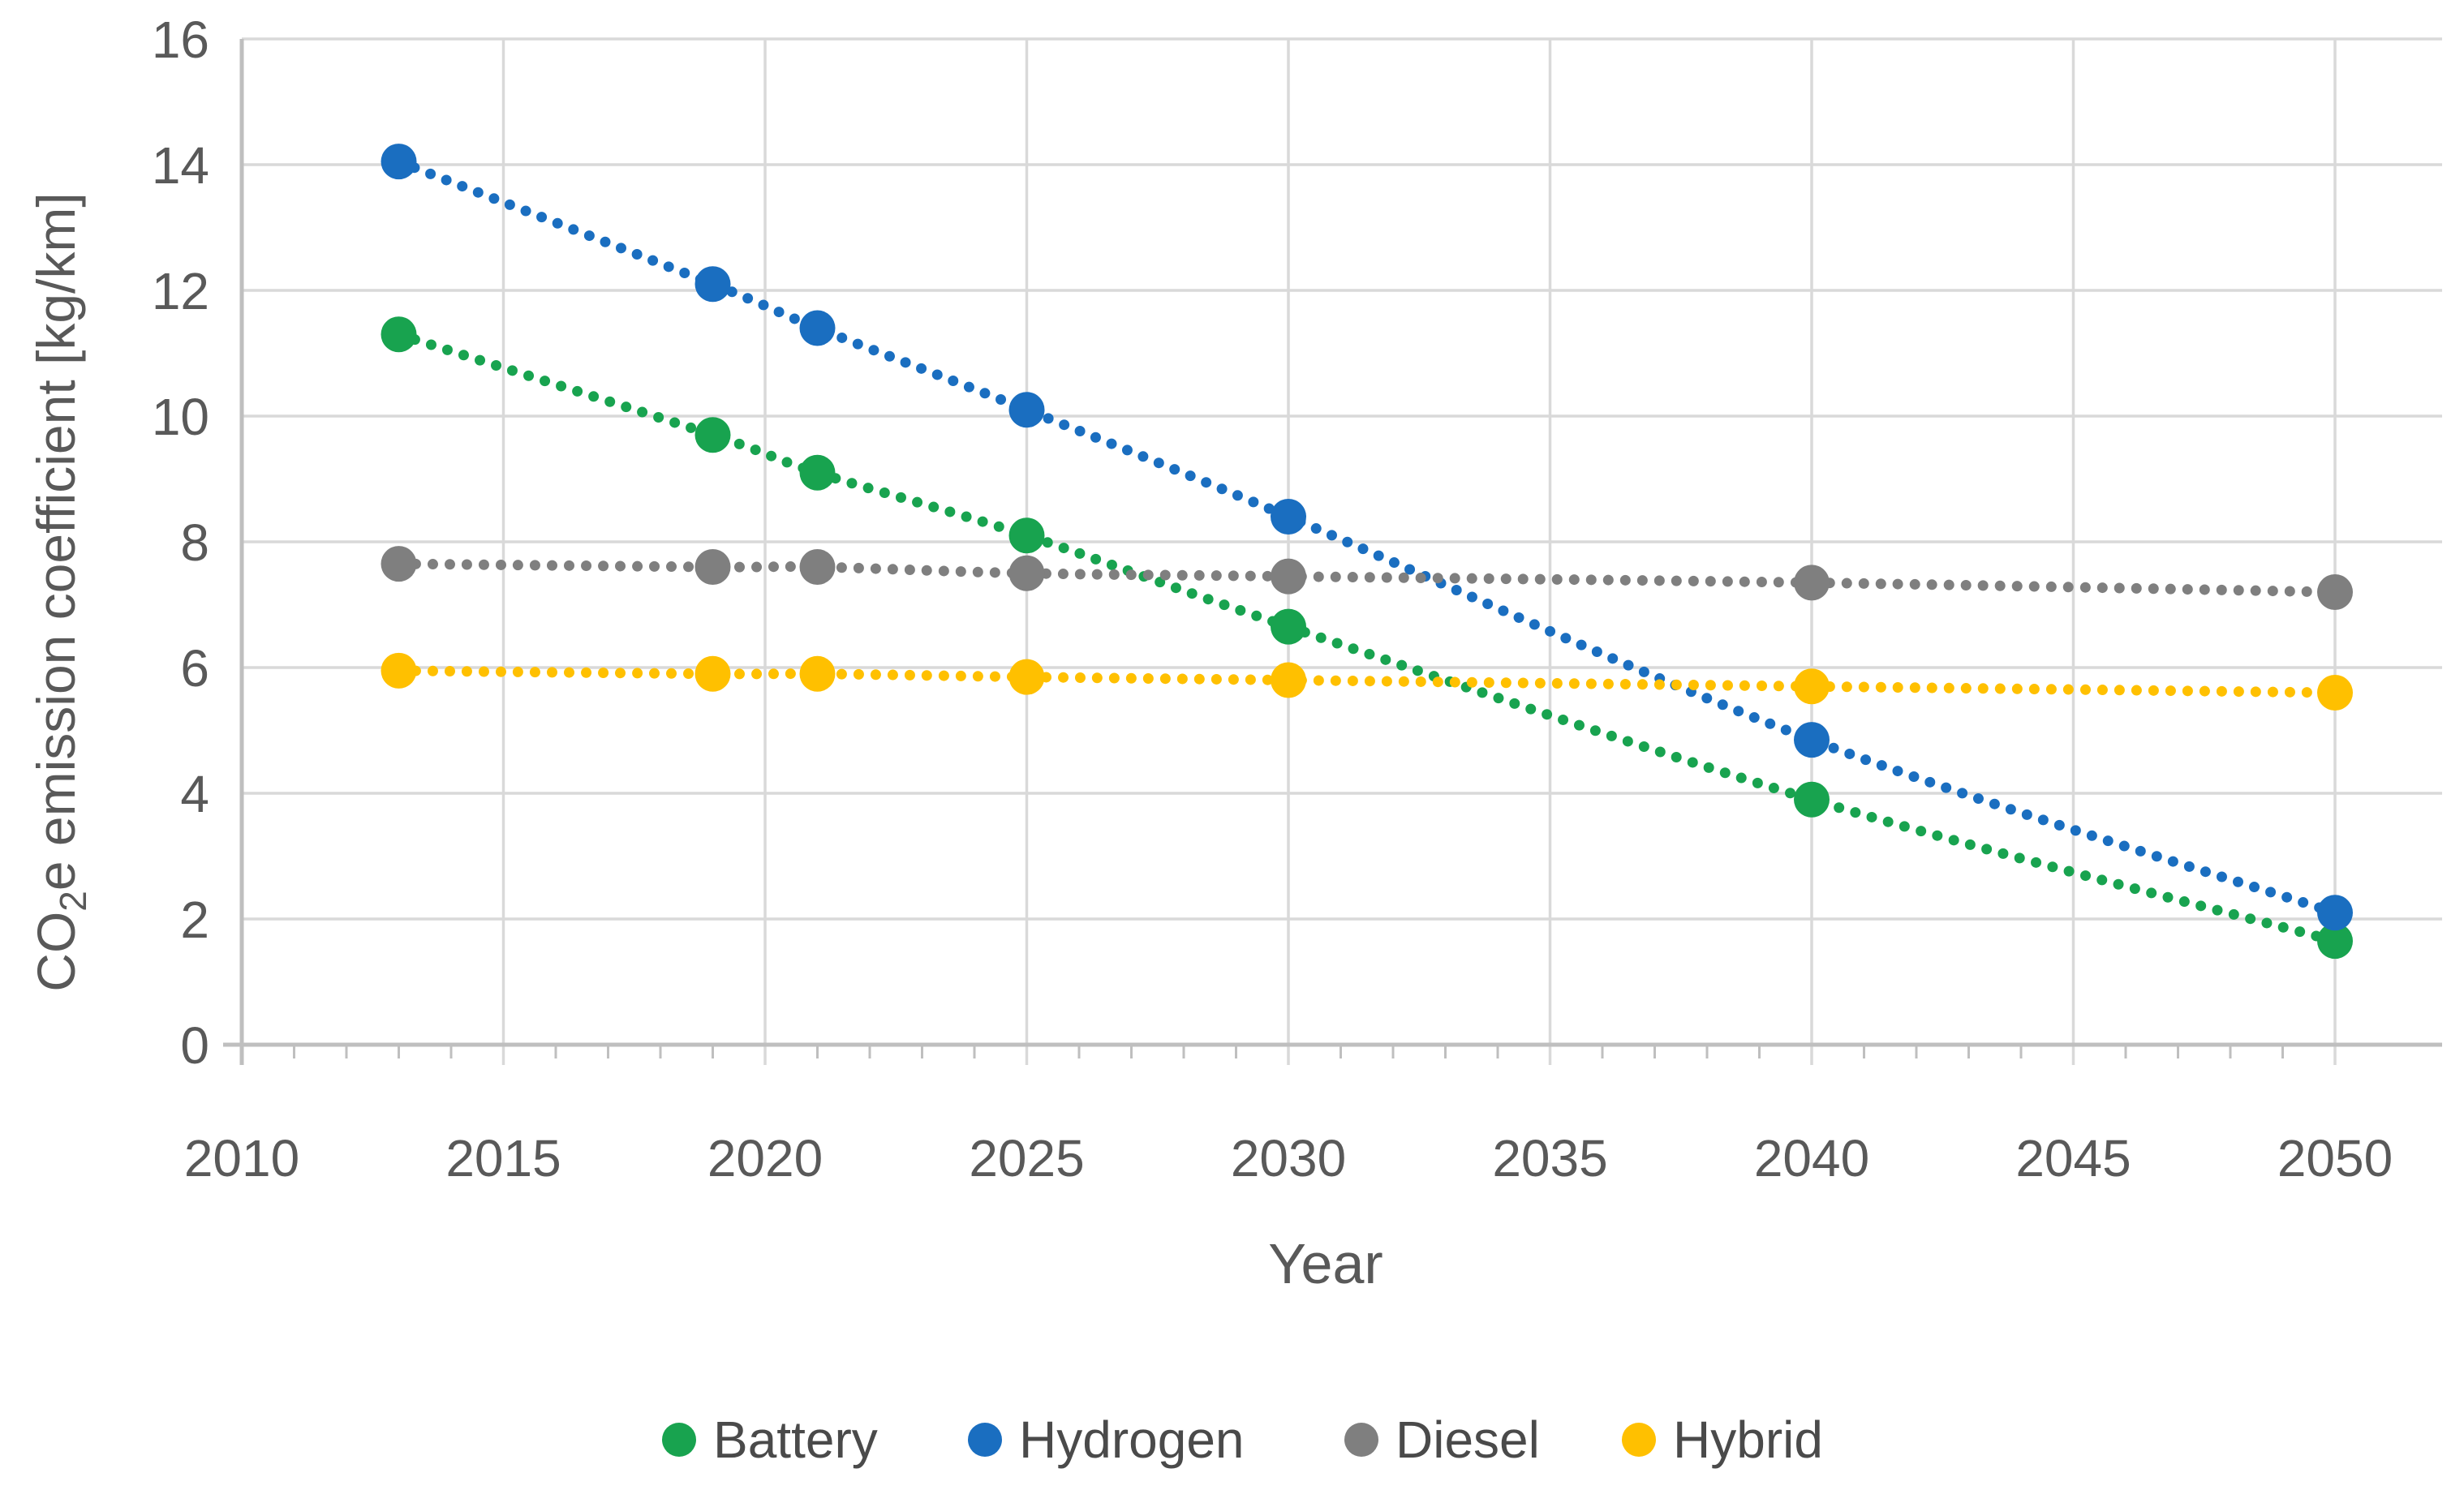  Describe the element at coordinates (1467, 1440) in the screenshot. I see `legend-label-diesel: Diesel` at that location.